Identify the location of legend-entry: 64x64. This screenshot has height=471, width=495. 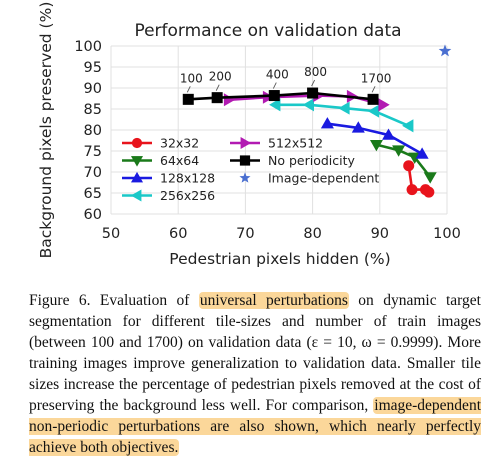
(160, 160).